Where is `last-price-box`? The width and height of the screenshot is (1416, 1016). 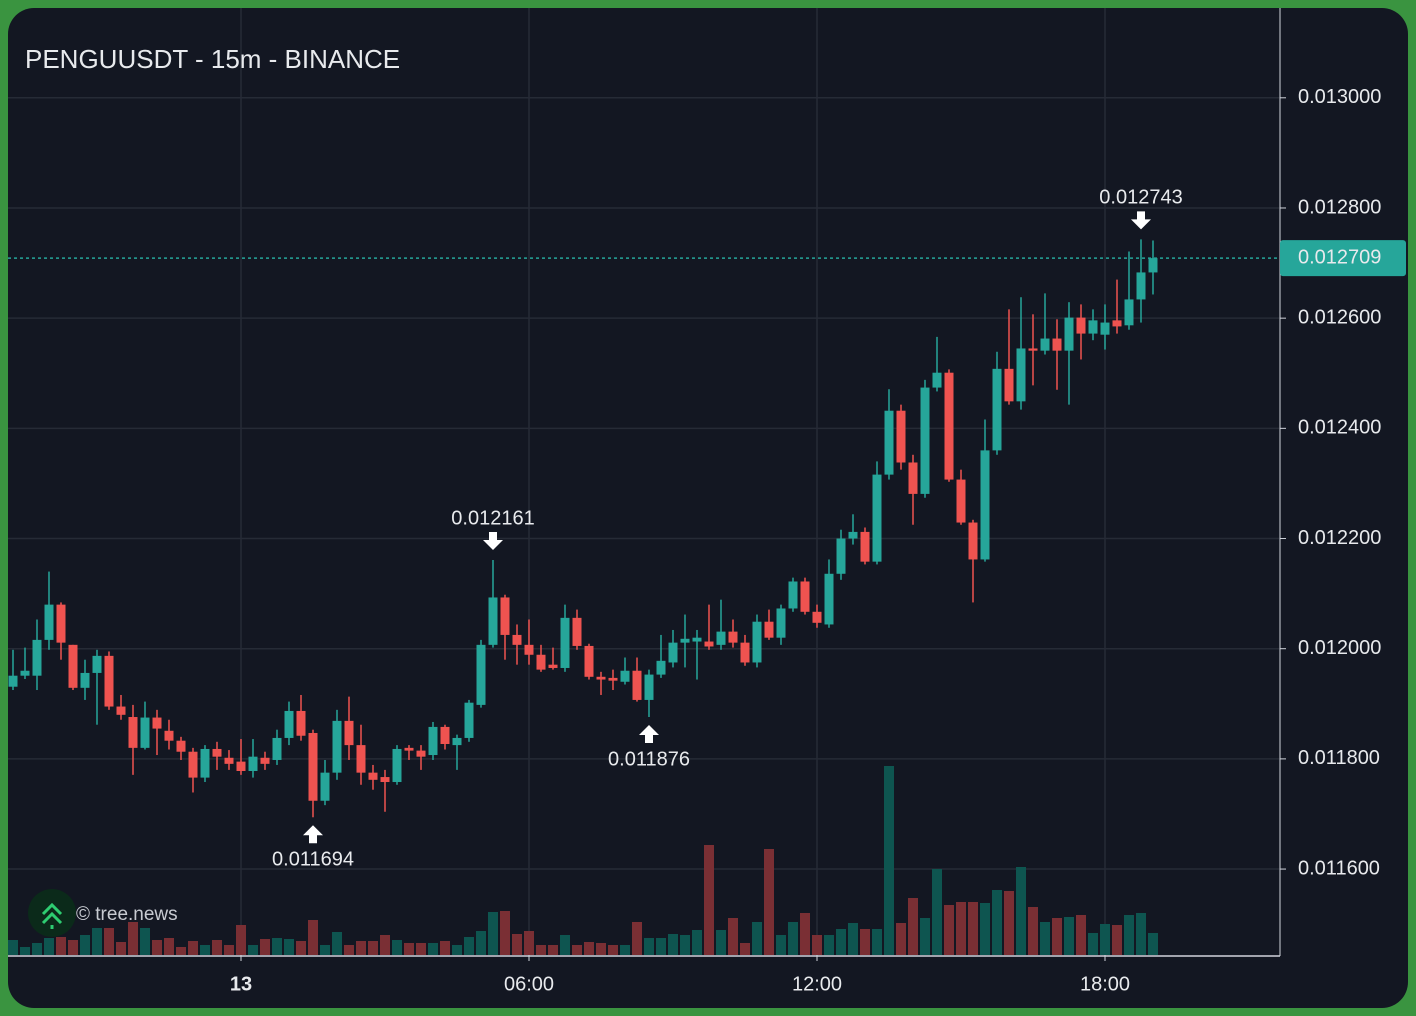
last-price-box is located at coordinates (1343, 258).